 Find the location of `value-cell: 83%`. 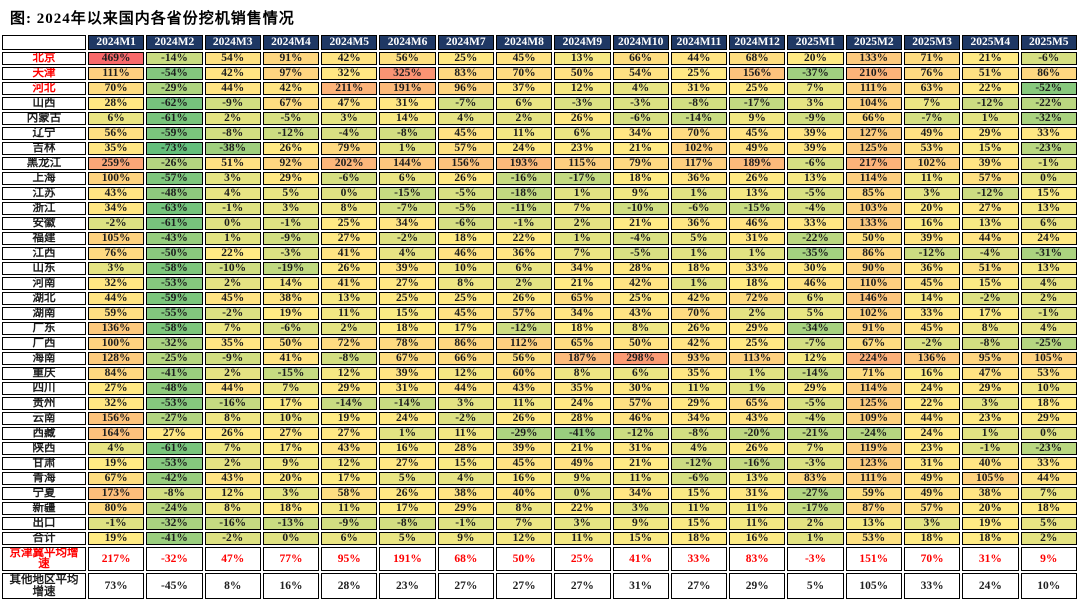

value-cell: 83% is located at coordinates (815, 478).